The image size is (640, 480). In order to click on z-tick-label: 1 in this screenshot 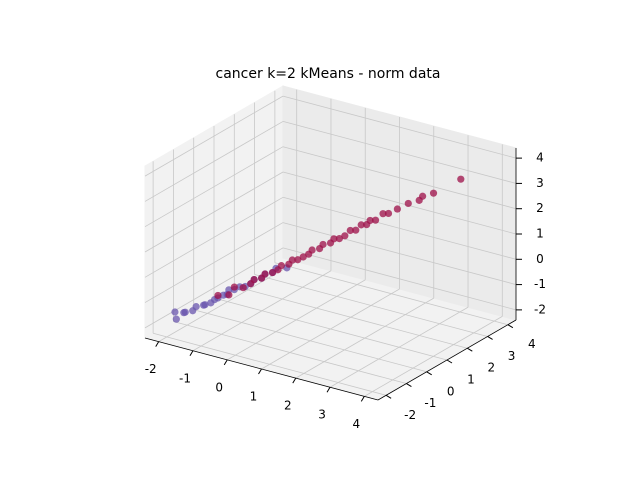, I will do `click(540, 234)`.